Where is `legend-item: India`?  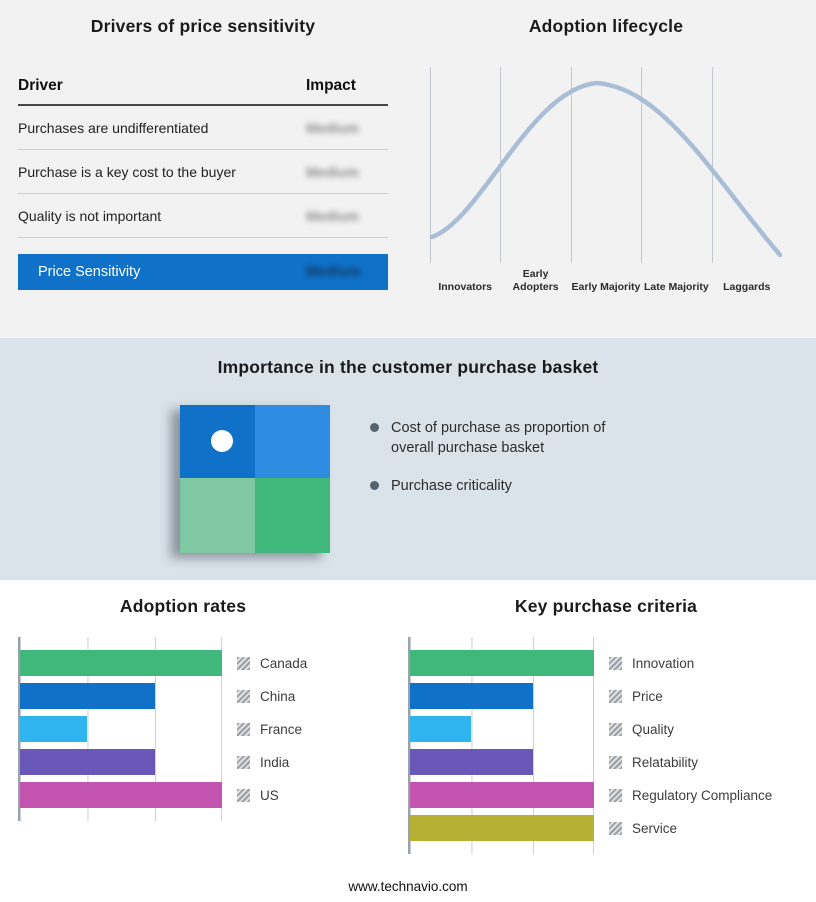
legend-item: India is located at coordinates (272, 762).